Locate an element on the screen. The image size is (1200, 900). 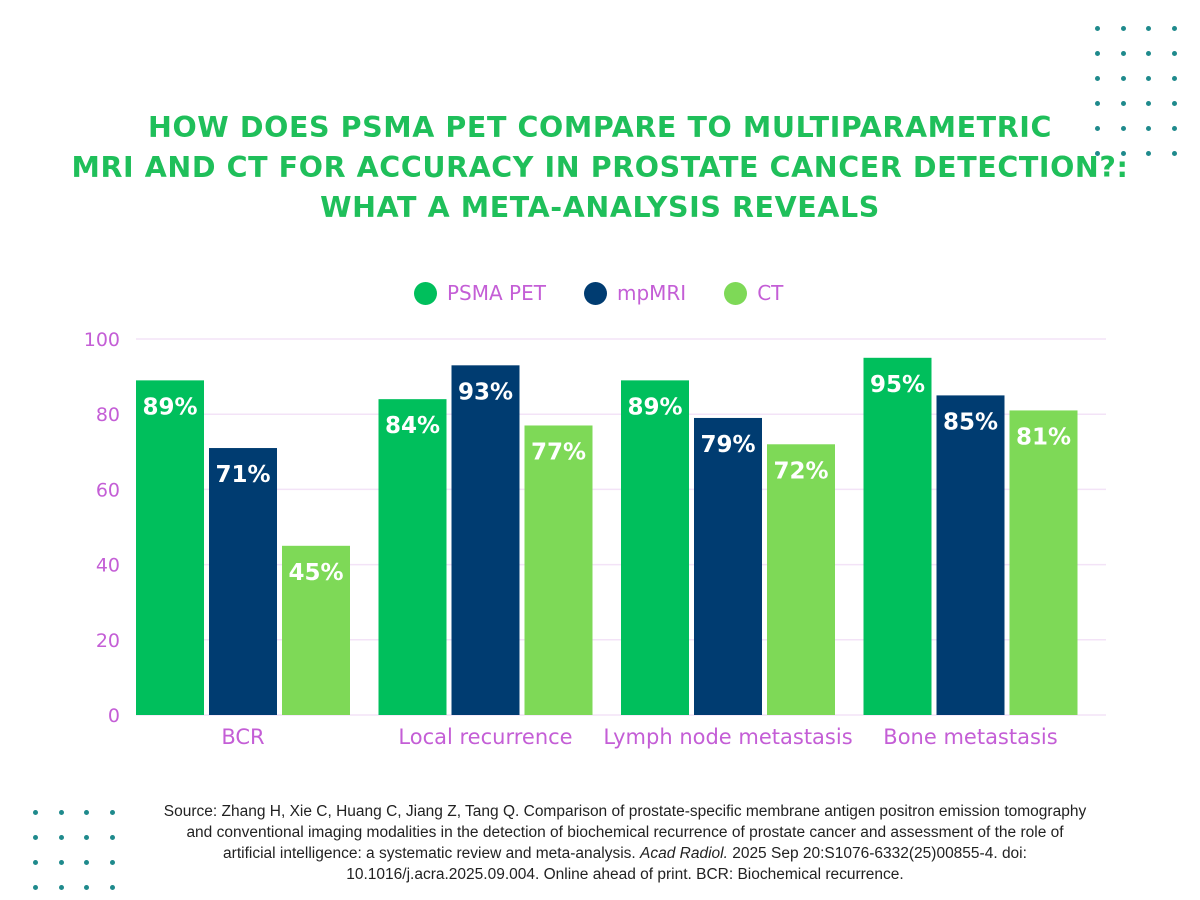
x-tick-label: Lymph node metastasis is located at coordinates (727, 737).